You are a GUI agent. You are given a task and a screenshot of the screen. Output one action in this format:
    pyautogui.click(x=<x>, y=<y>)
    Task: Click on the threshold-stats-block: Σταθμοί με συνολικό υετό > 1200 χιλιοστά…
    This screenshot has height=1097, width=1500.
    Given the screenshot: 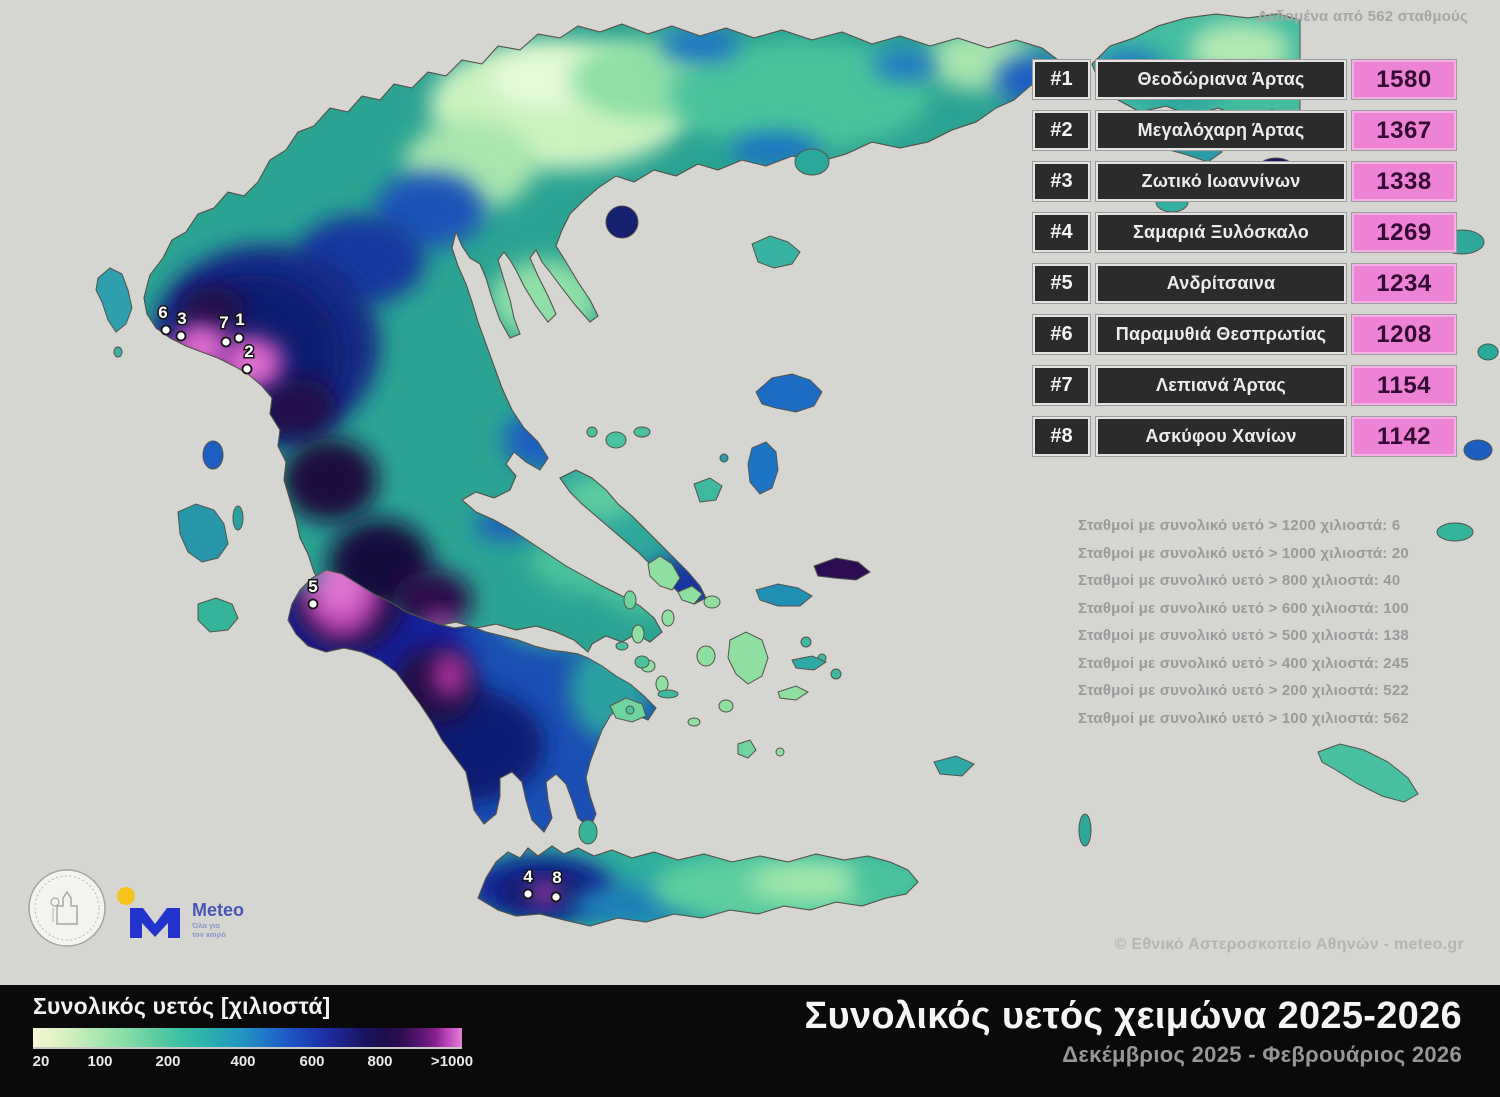 What is the action you would take?
    pyautogui.click(x=1243, y=622)
    